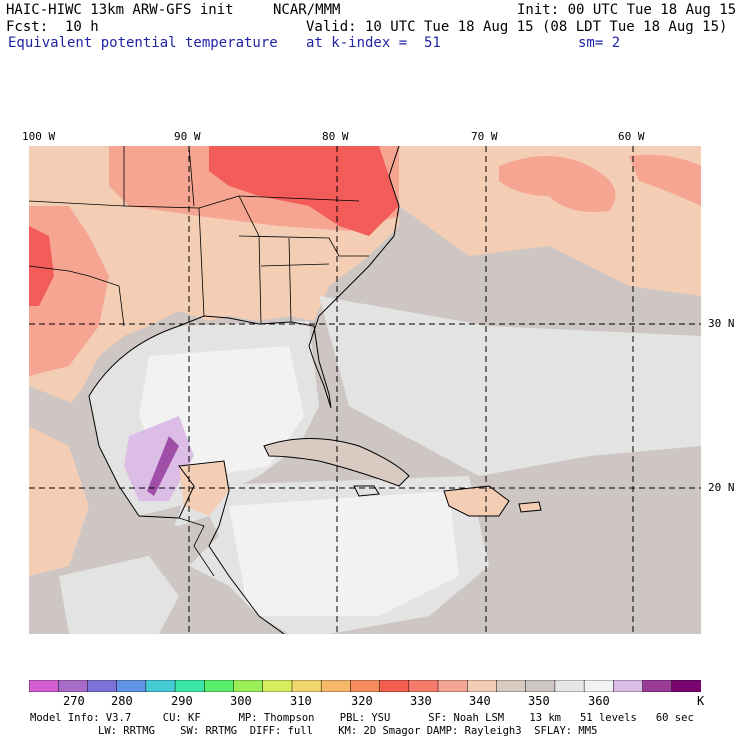  I want to click on eastern-light-region, so click(510, 386).